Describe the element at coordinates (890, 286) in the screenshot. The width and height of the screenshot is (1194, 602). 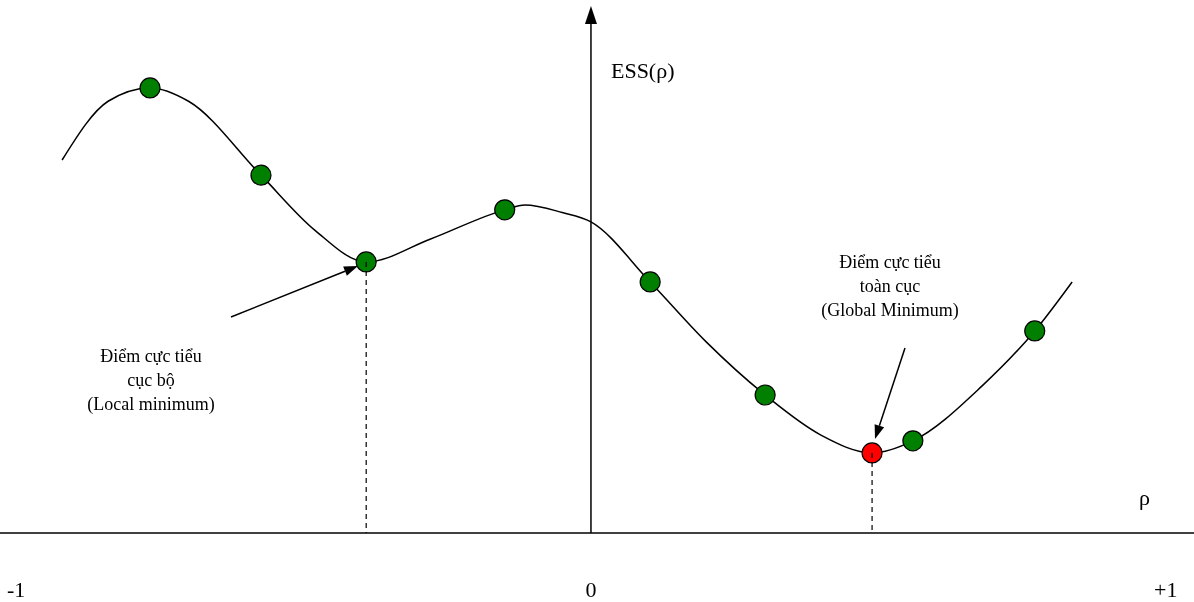
I see `annotation: Điểm cực tiểu toàn cục (Global Minimum)` at that location.